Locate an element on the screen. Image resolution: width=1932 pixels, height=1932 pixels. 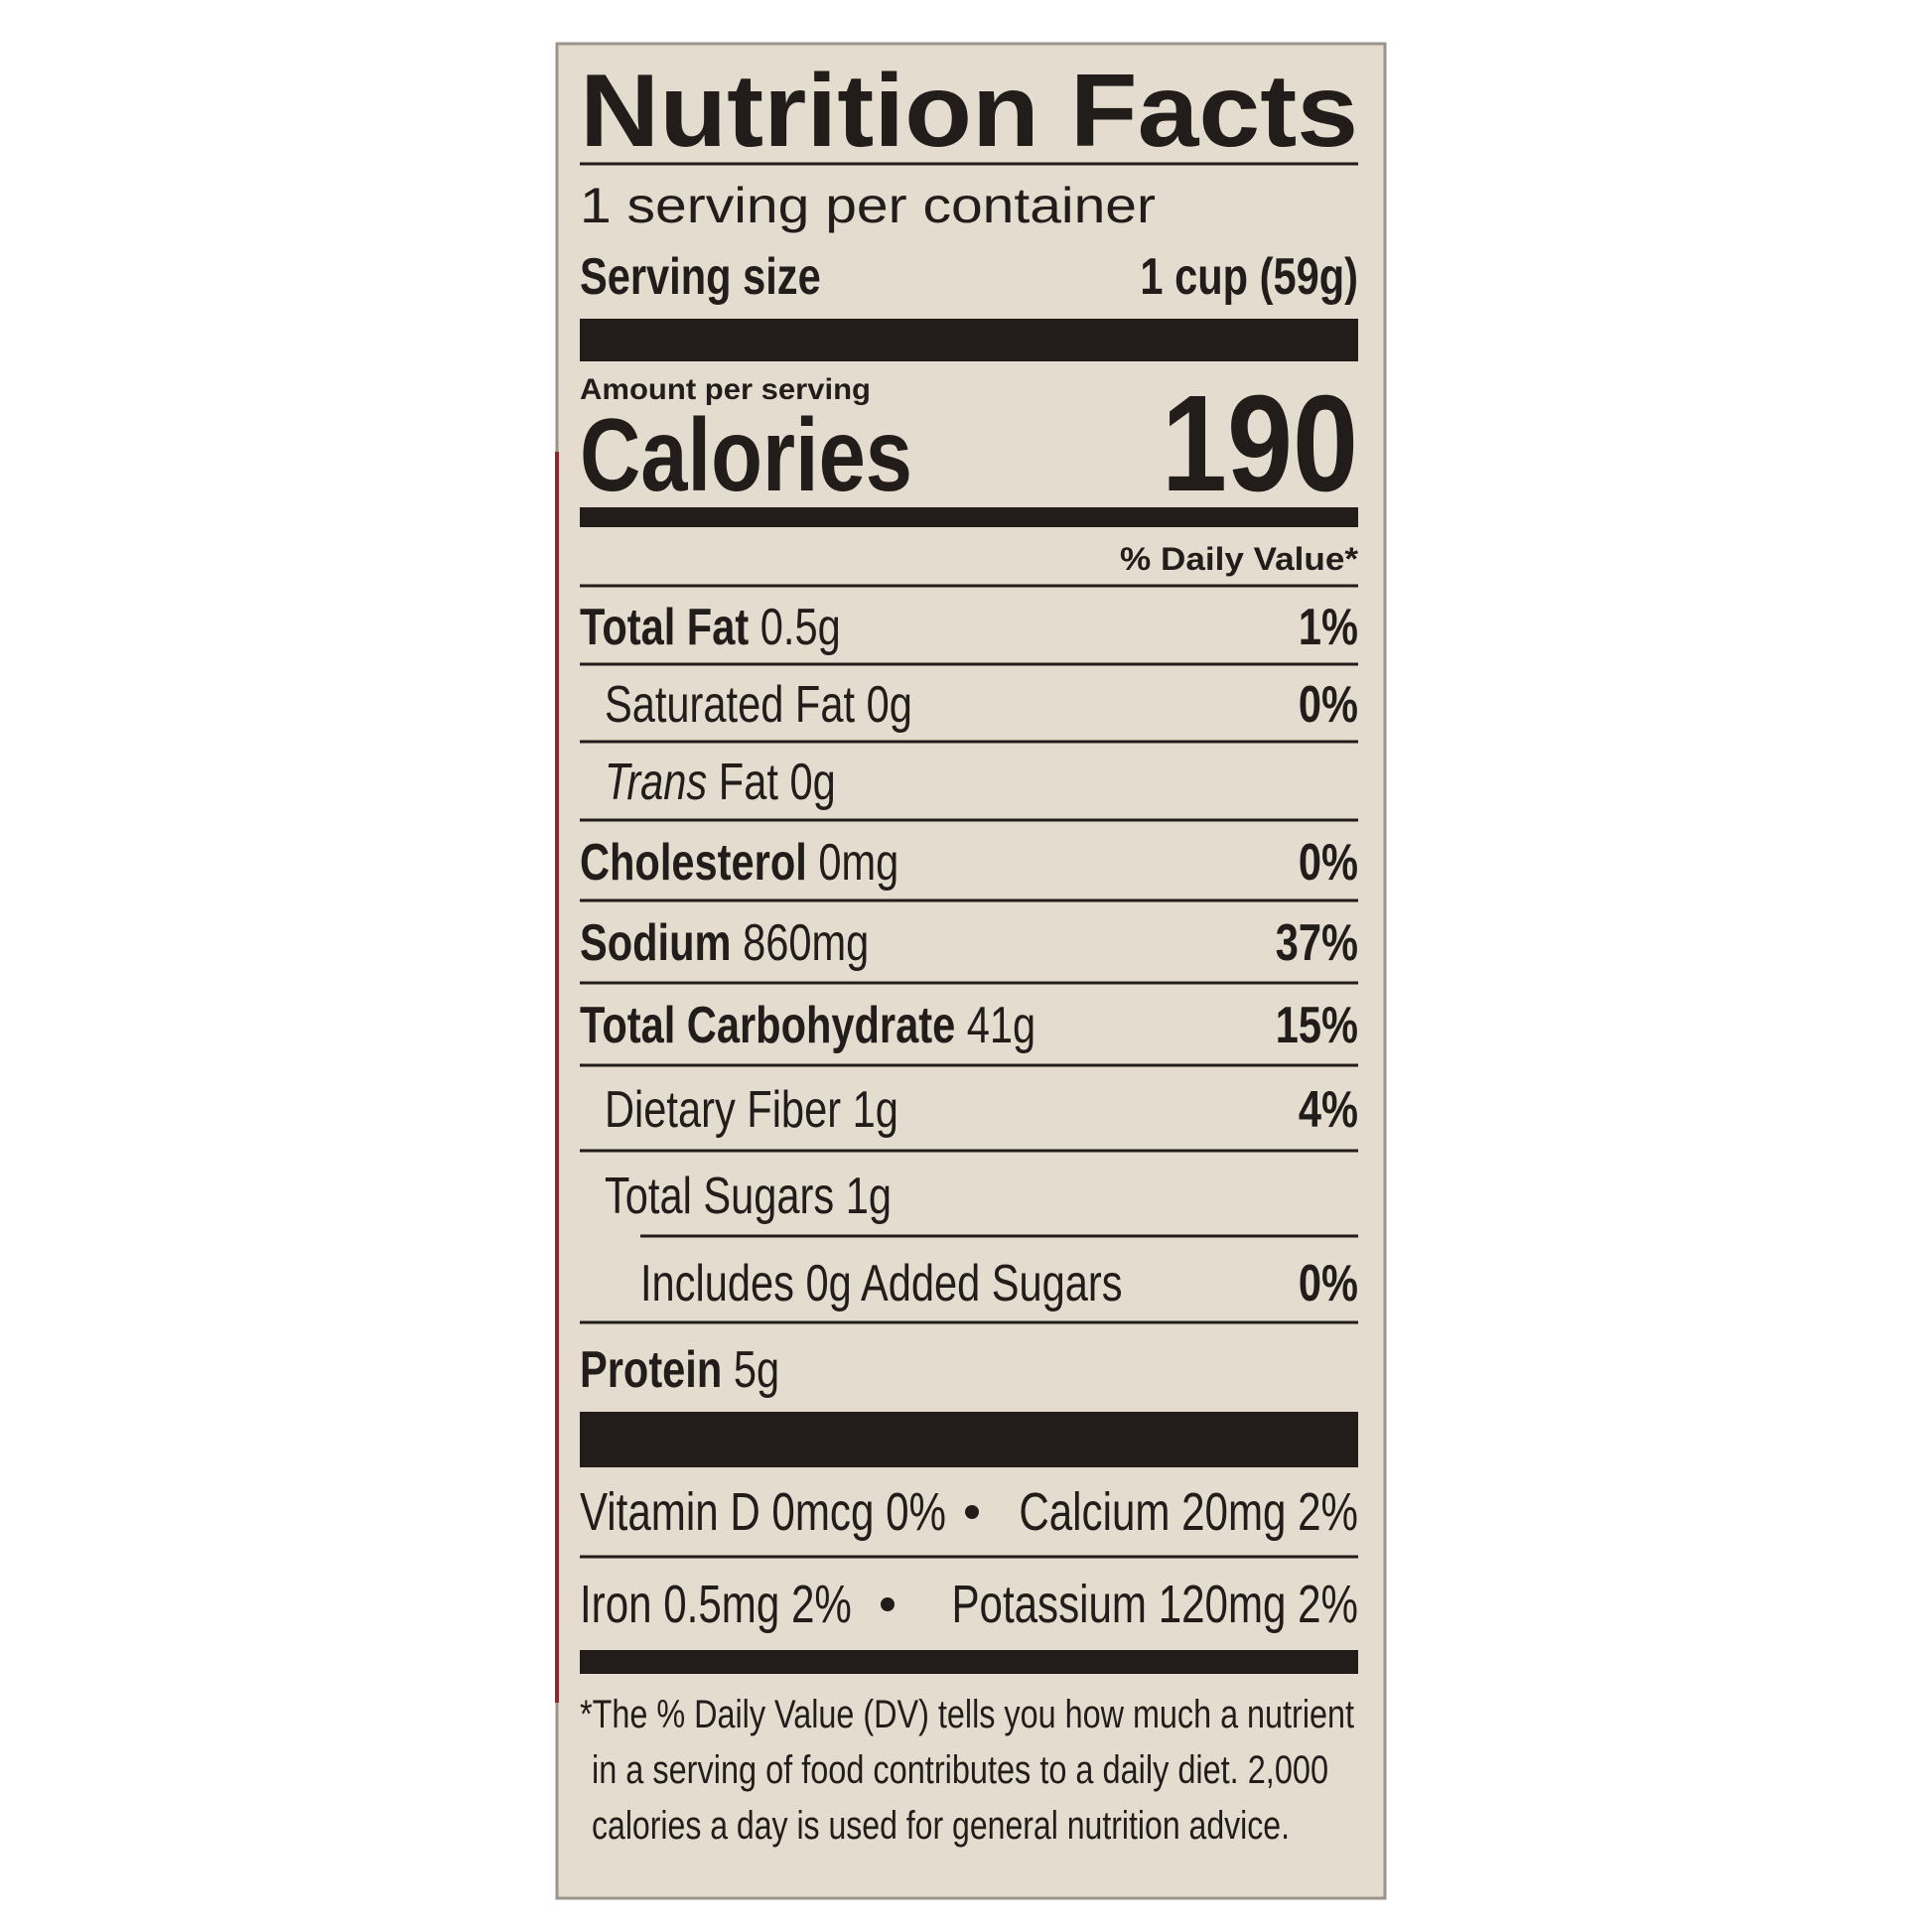
nutrient-row: Includes 0g Added Sugars is located at coordinates (882, 1283).